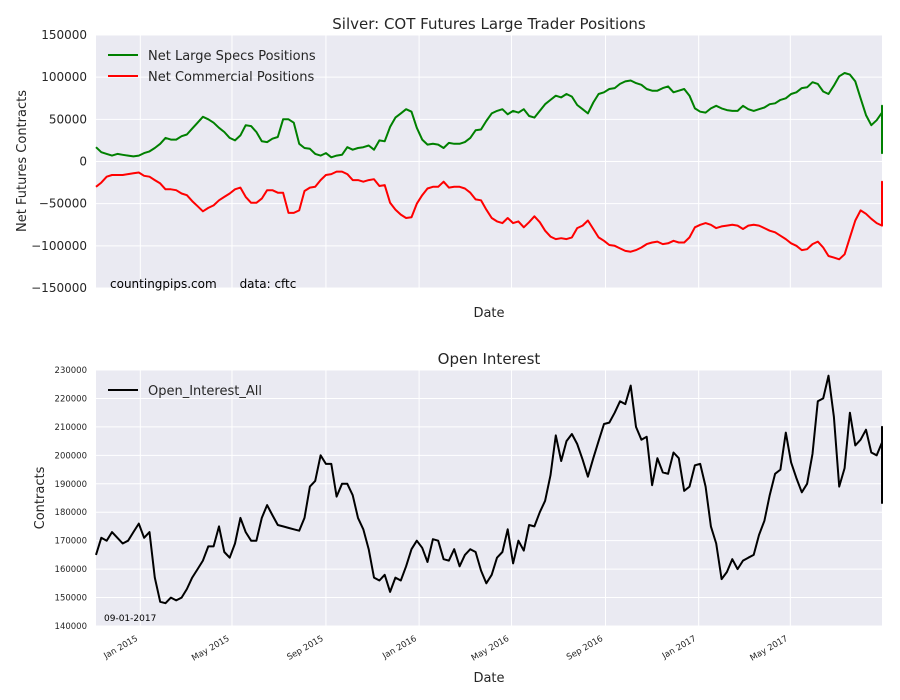 This screenshot has height=700, width=900. What do you see at coordinates (71, 513) in the screenshot?
I see `y-tick-label: 180000` at bounding box center [71, 513].